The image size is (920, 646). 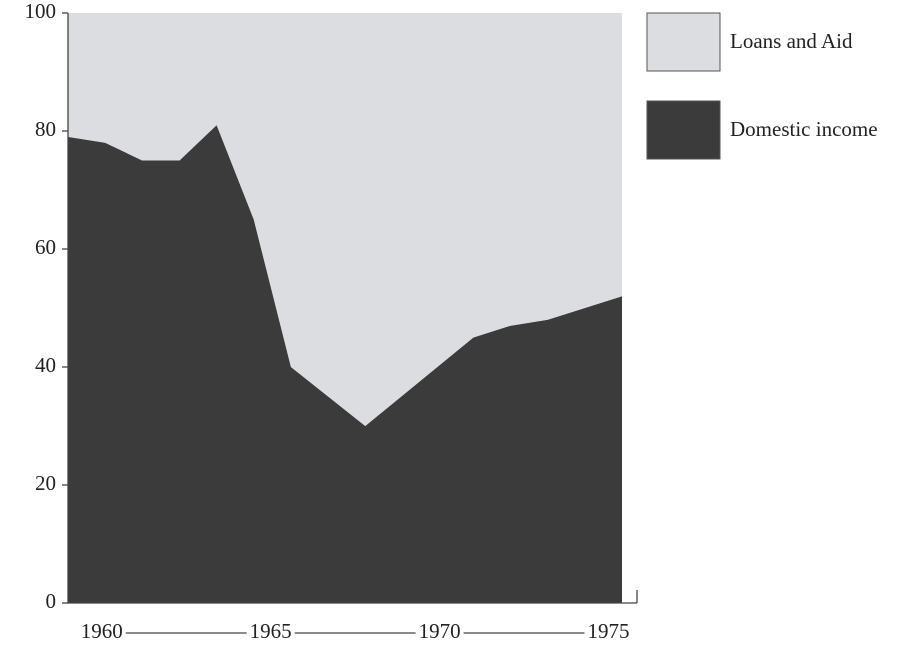 What do you see at coordinates (45, 247) in the screenshot?
I see `y-tick-label: 60` at bounding box center [45, 247].